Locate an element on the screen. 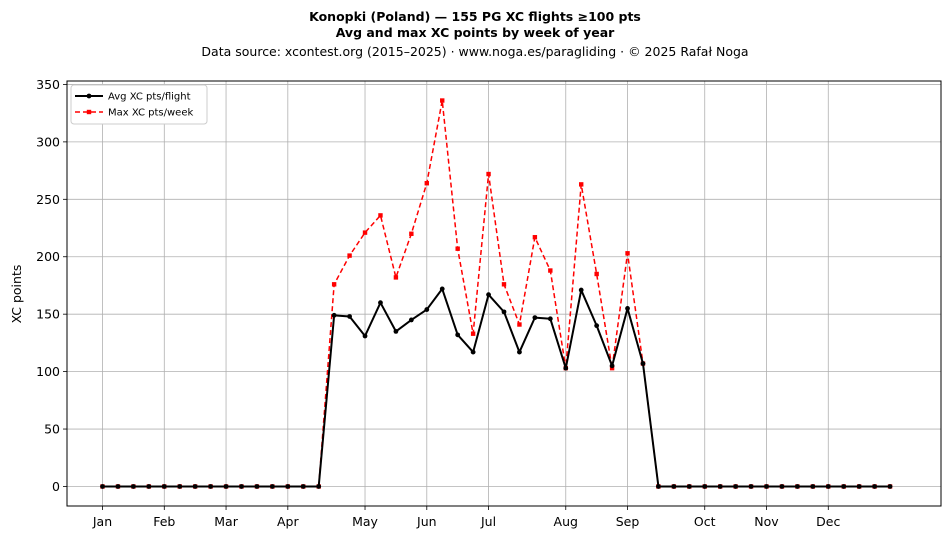 The image size is (950, 539). y-tick-label: 0 is located at coordinates (56, 486).